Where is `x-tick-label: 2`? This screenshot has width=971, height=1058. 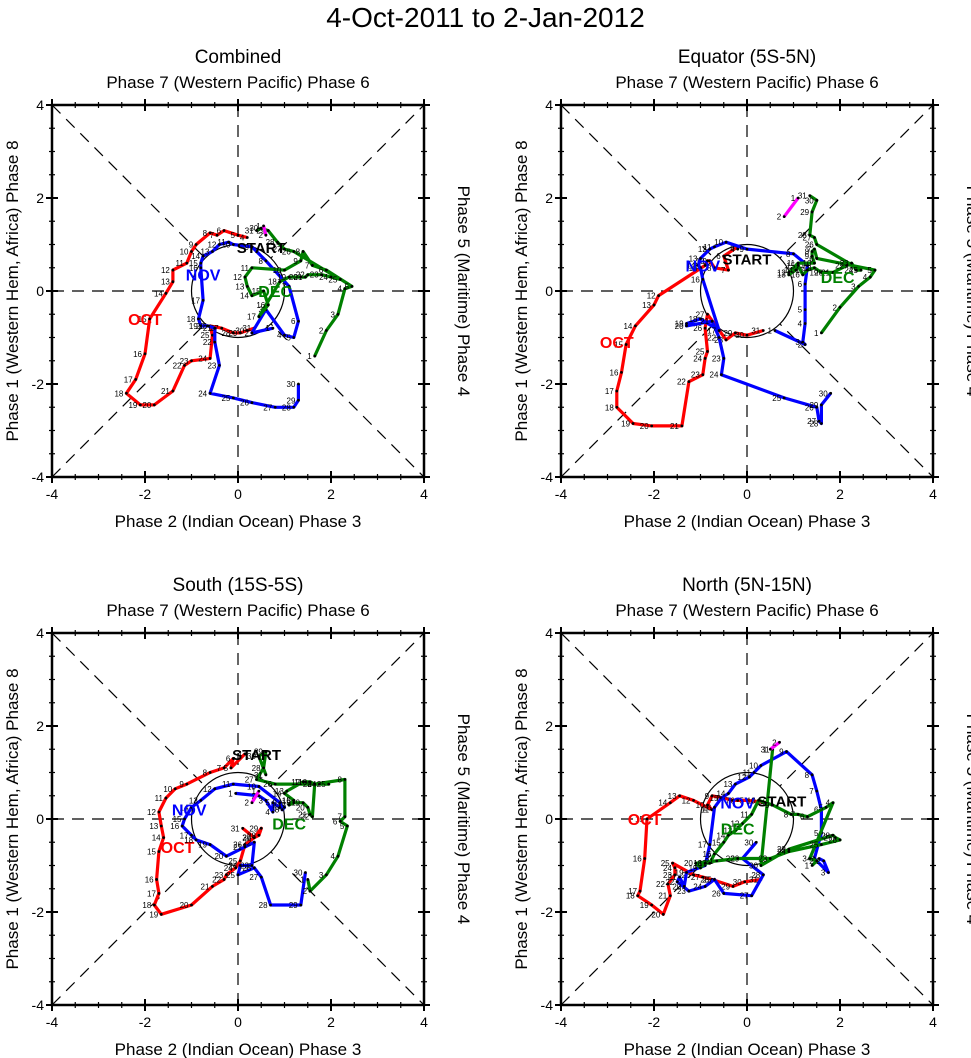 x-tick-label: 2 is located at coordinates (331, 494).